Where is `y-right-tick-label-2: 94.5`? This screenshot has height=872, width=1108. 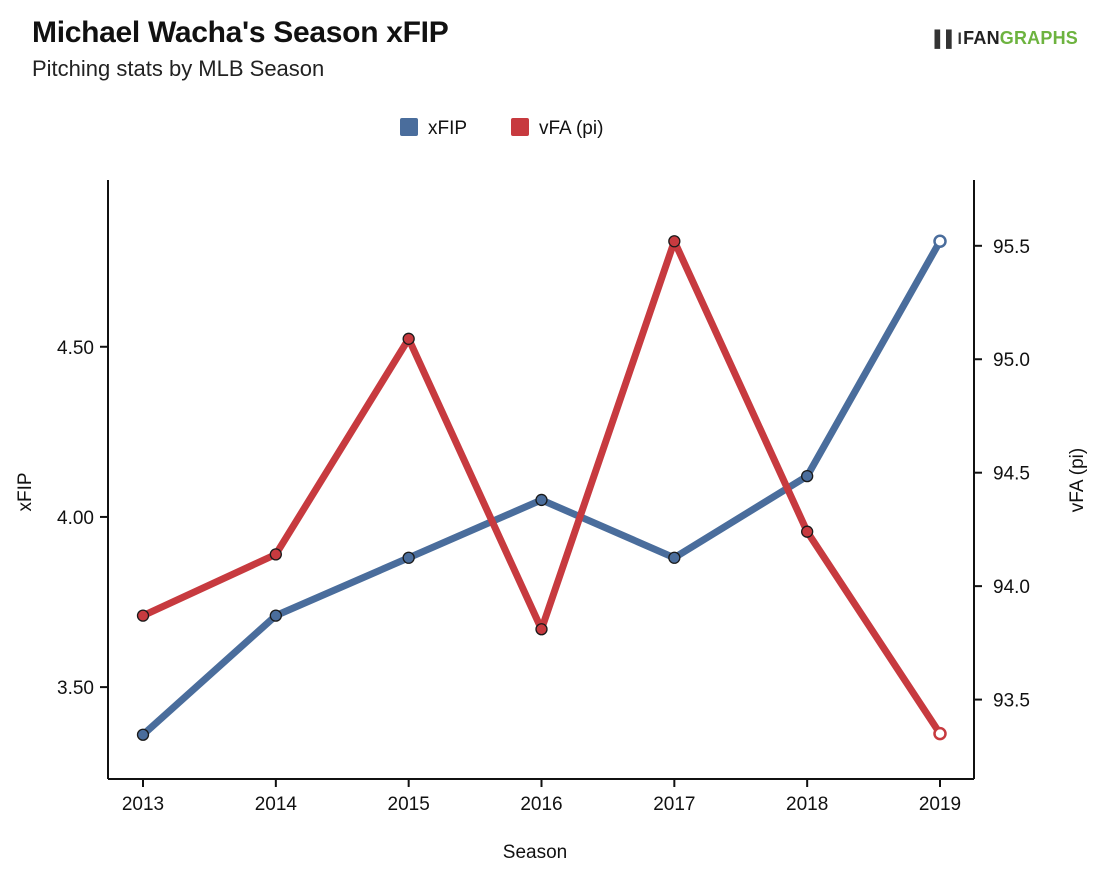 y-right-tick-label-2: 94.5 is located at coordinates (1011, 474).